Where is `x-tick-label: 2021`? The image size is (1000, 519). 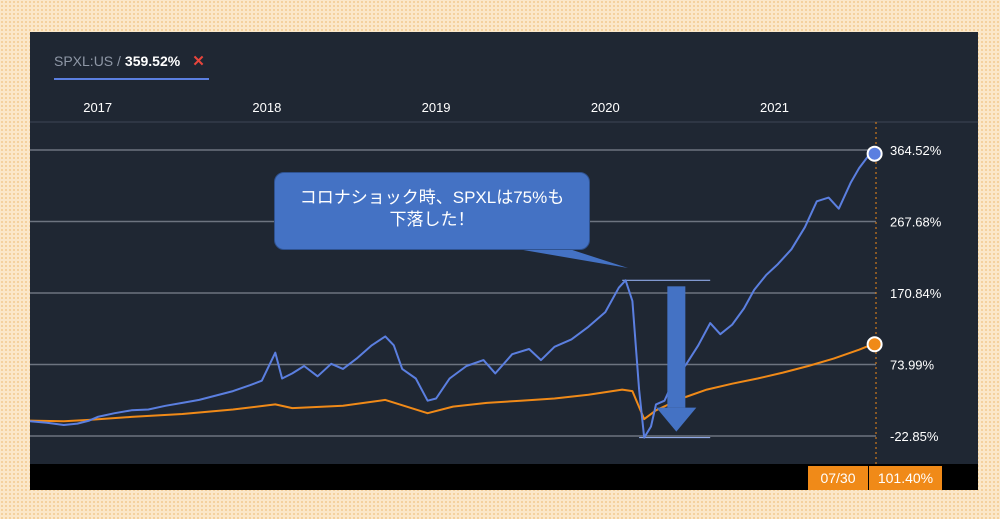
x-tick-label: 2021 is located at coordinates (774, 107).